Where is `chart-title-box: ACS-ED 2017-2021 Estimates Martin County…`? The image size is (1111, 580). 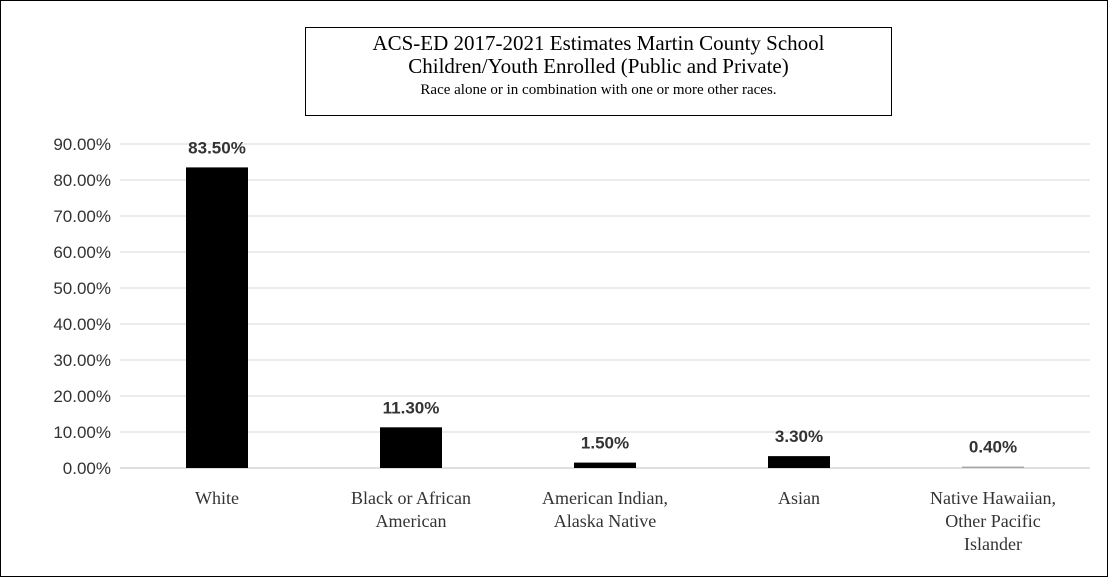 chart-title-box: ACS-ED 2017-2021 Estimates Martin County… is located at coordinates (598, 71).